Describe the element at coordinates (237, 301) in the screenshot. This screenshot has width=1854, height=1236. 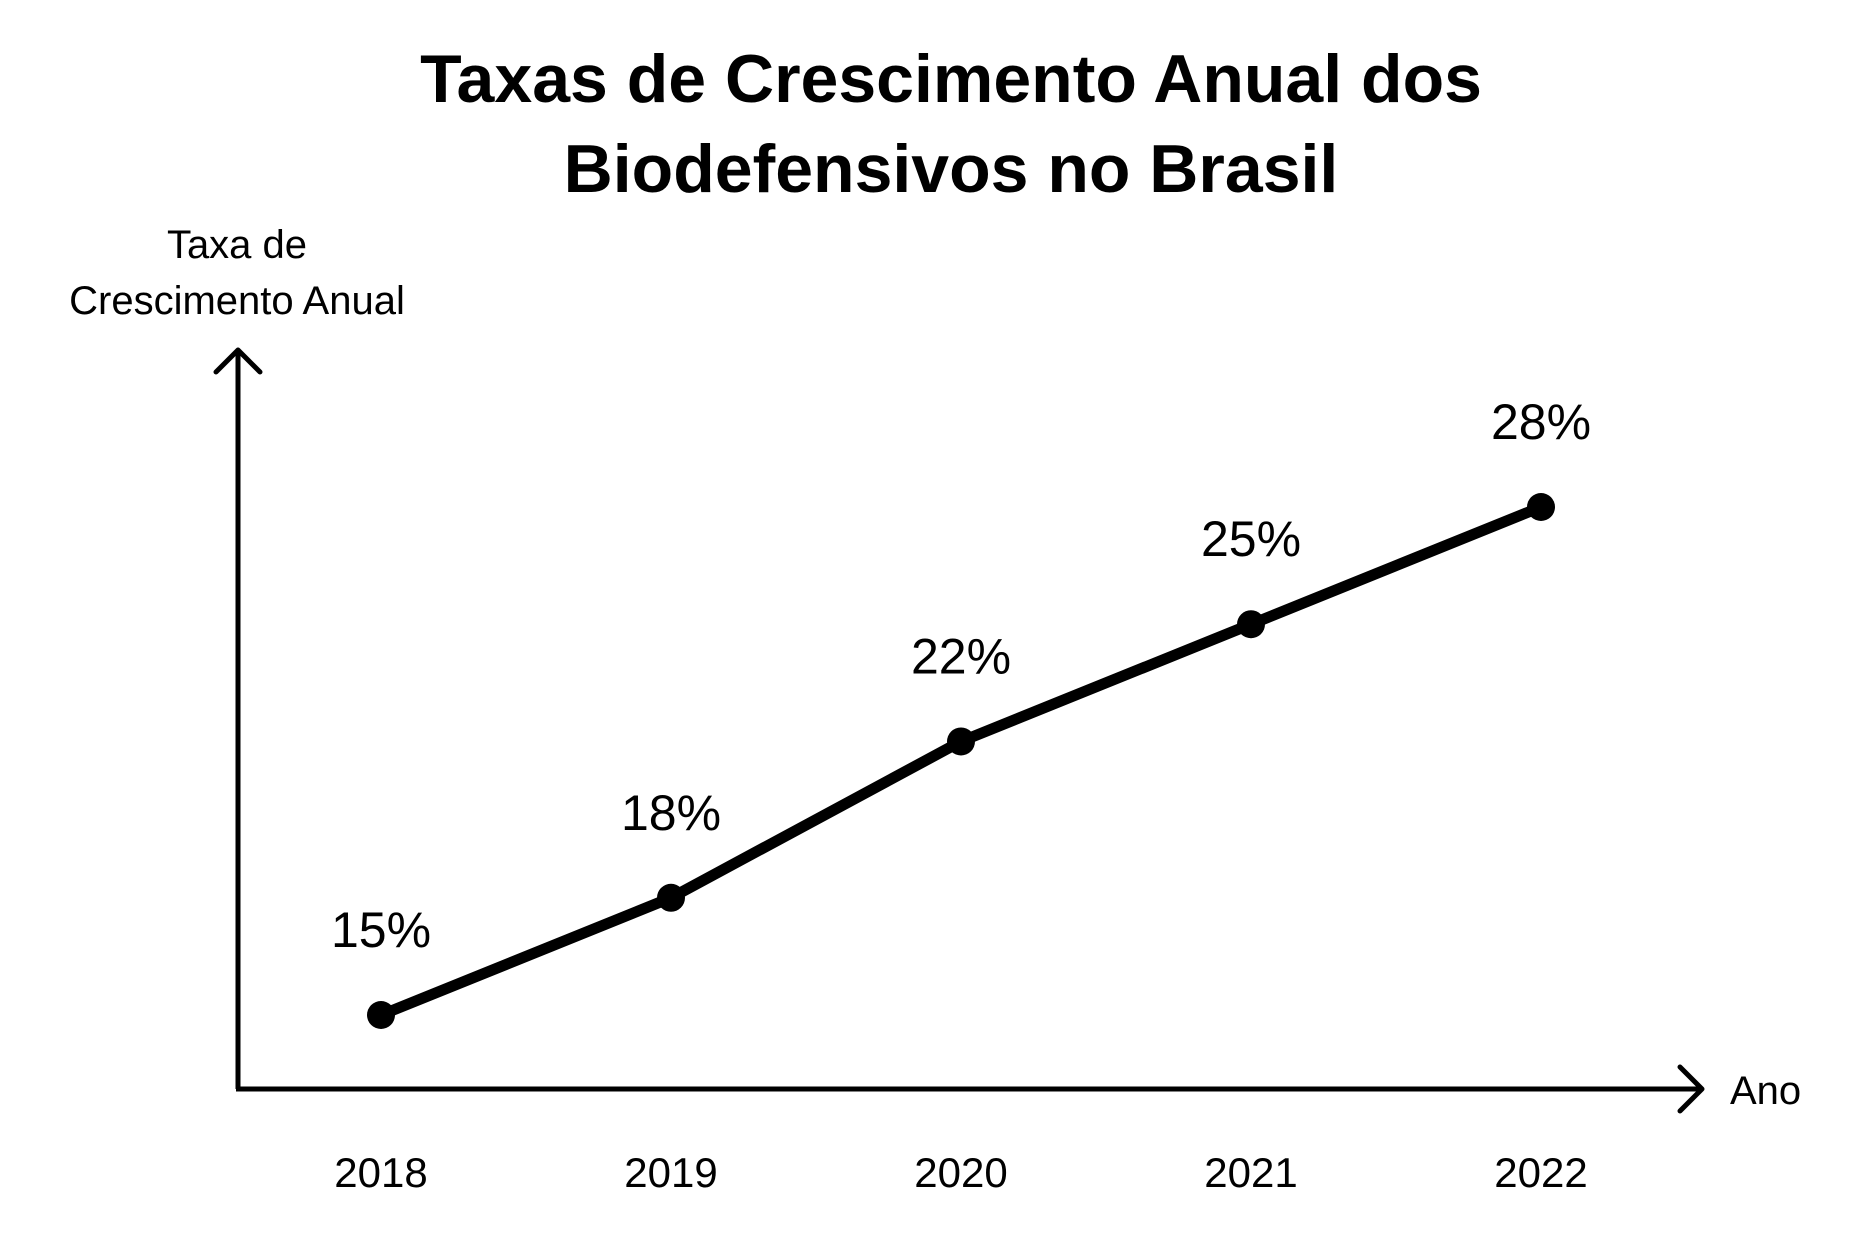
I see `y-axis-label-line-2: Crescimento Anual` at that location.